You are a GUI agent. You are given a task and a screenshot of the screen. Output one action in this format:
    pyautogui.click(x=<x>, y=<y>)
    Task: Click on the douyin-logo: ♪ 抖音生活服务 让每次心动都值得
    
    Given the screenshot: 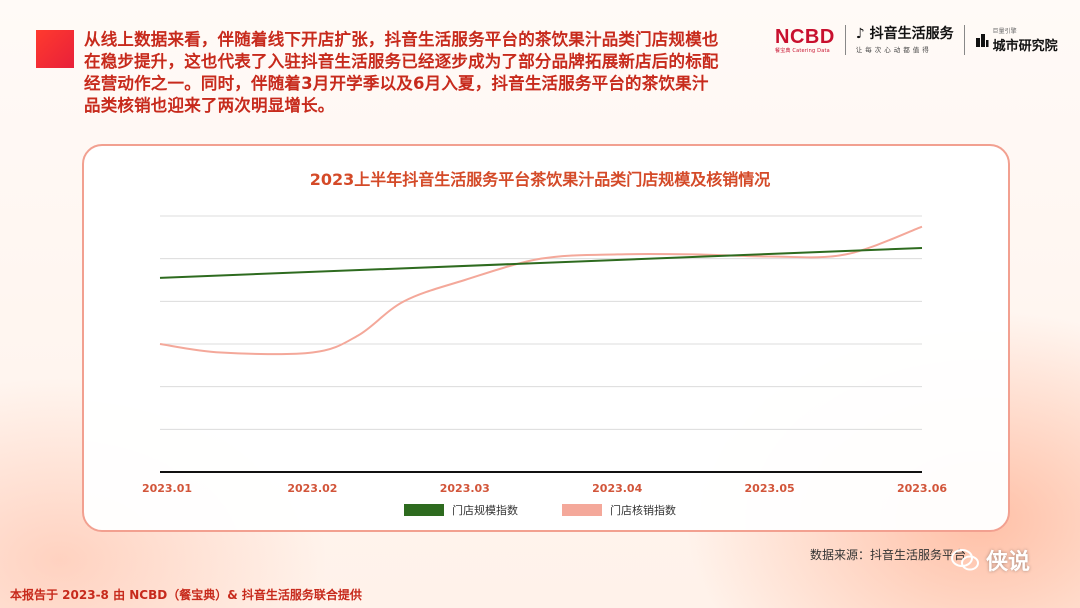 What is the action you would take?
    pyautogui.click(x=905, y=40)
    